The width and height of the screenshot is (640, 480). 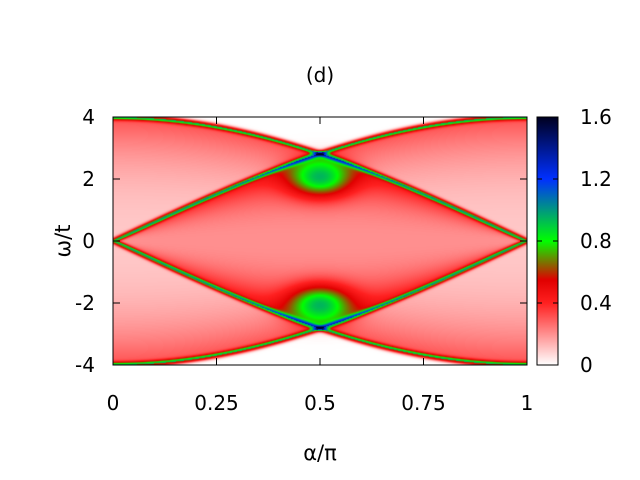 What do you see at coordinates (63, 241) in the screenshot?
I see `y-axis-label: ω/t` at bounding box center [63, 241].